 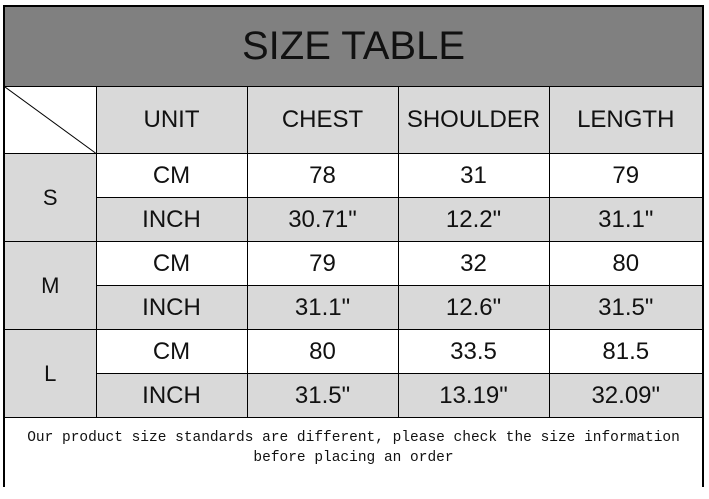 What do you see at coordinates (322, 396) in the screenshot?
I see `chest-cell: 31.5"` at bounding box center [322, 396].